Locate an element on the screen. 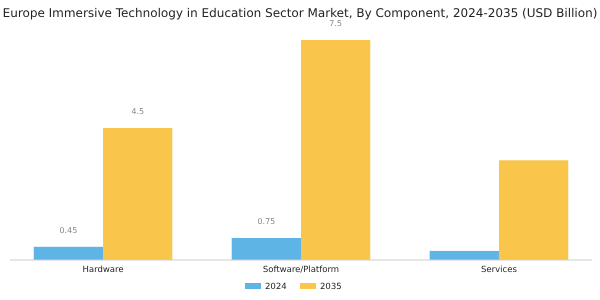 The width and height of the screenshot is (600, 300). data-label: 0.45 is located at coordinates (68, 230).